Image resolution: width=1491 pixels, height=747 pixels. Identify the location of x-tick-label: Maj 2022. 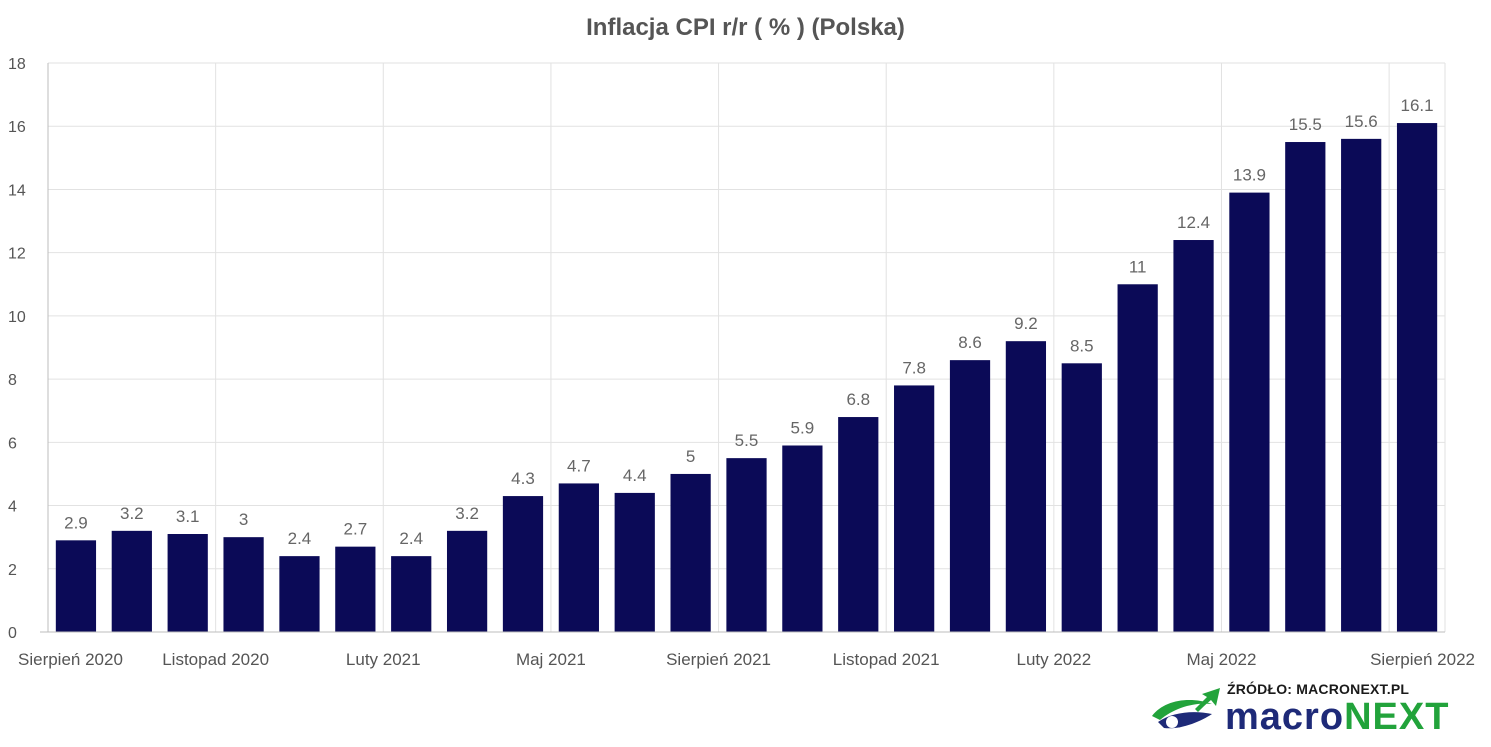
(1222, 659).